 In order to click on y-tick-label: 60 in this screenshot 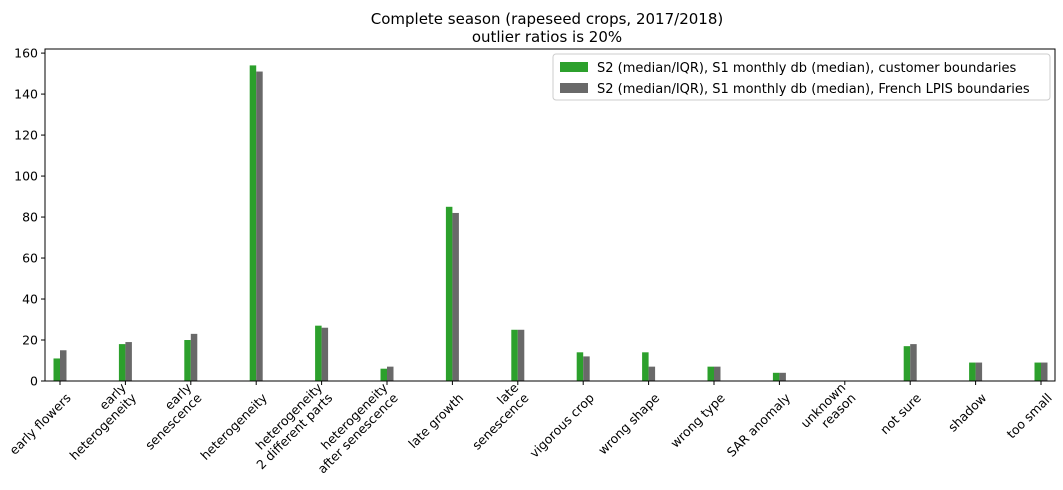, I will do `click(30, 258)`.